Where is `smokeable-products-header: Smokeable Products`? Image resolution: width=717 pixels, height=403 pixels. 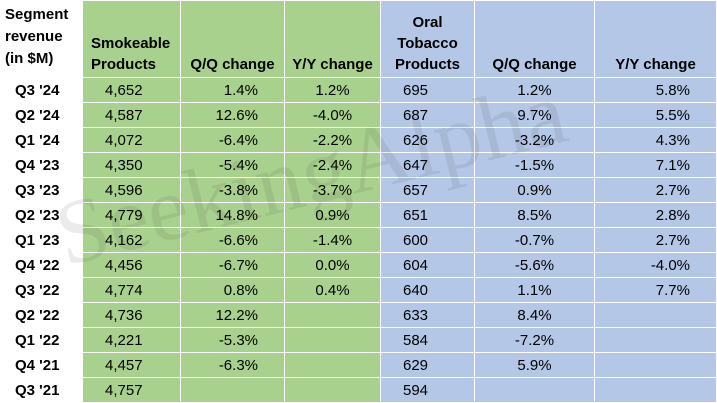
smokeable-products-header: Smokeable Products is located at coordinates (131, 39).